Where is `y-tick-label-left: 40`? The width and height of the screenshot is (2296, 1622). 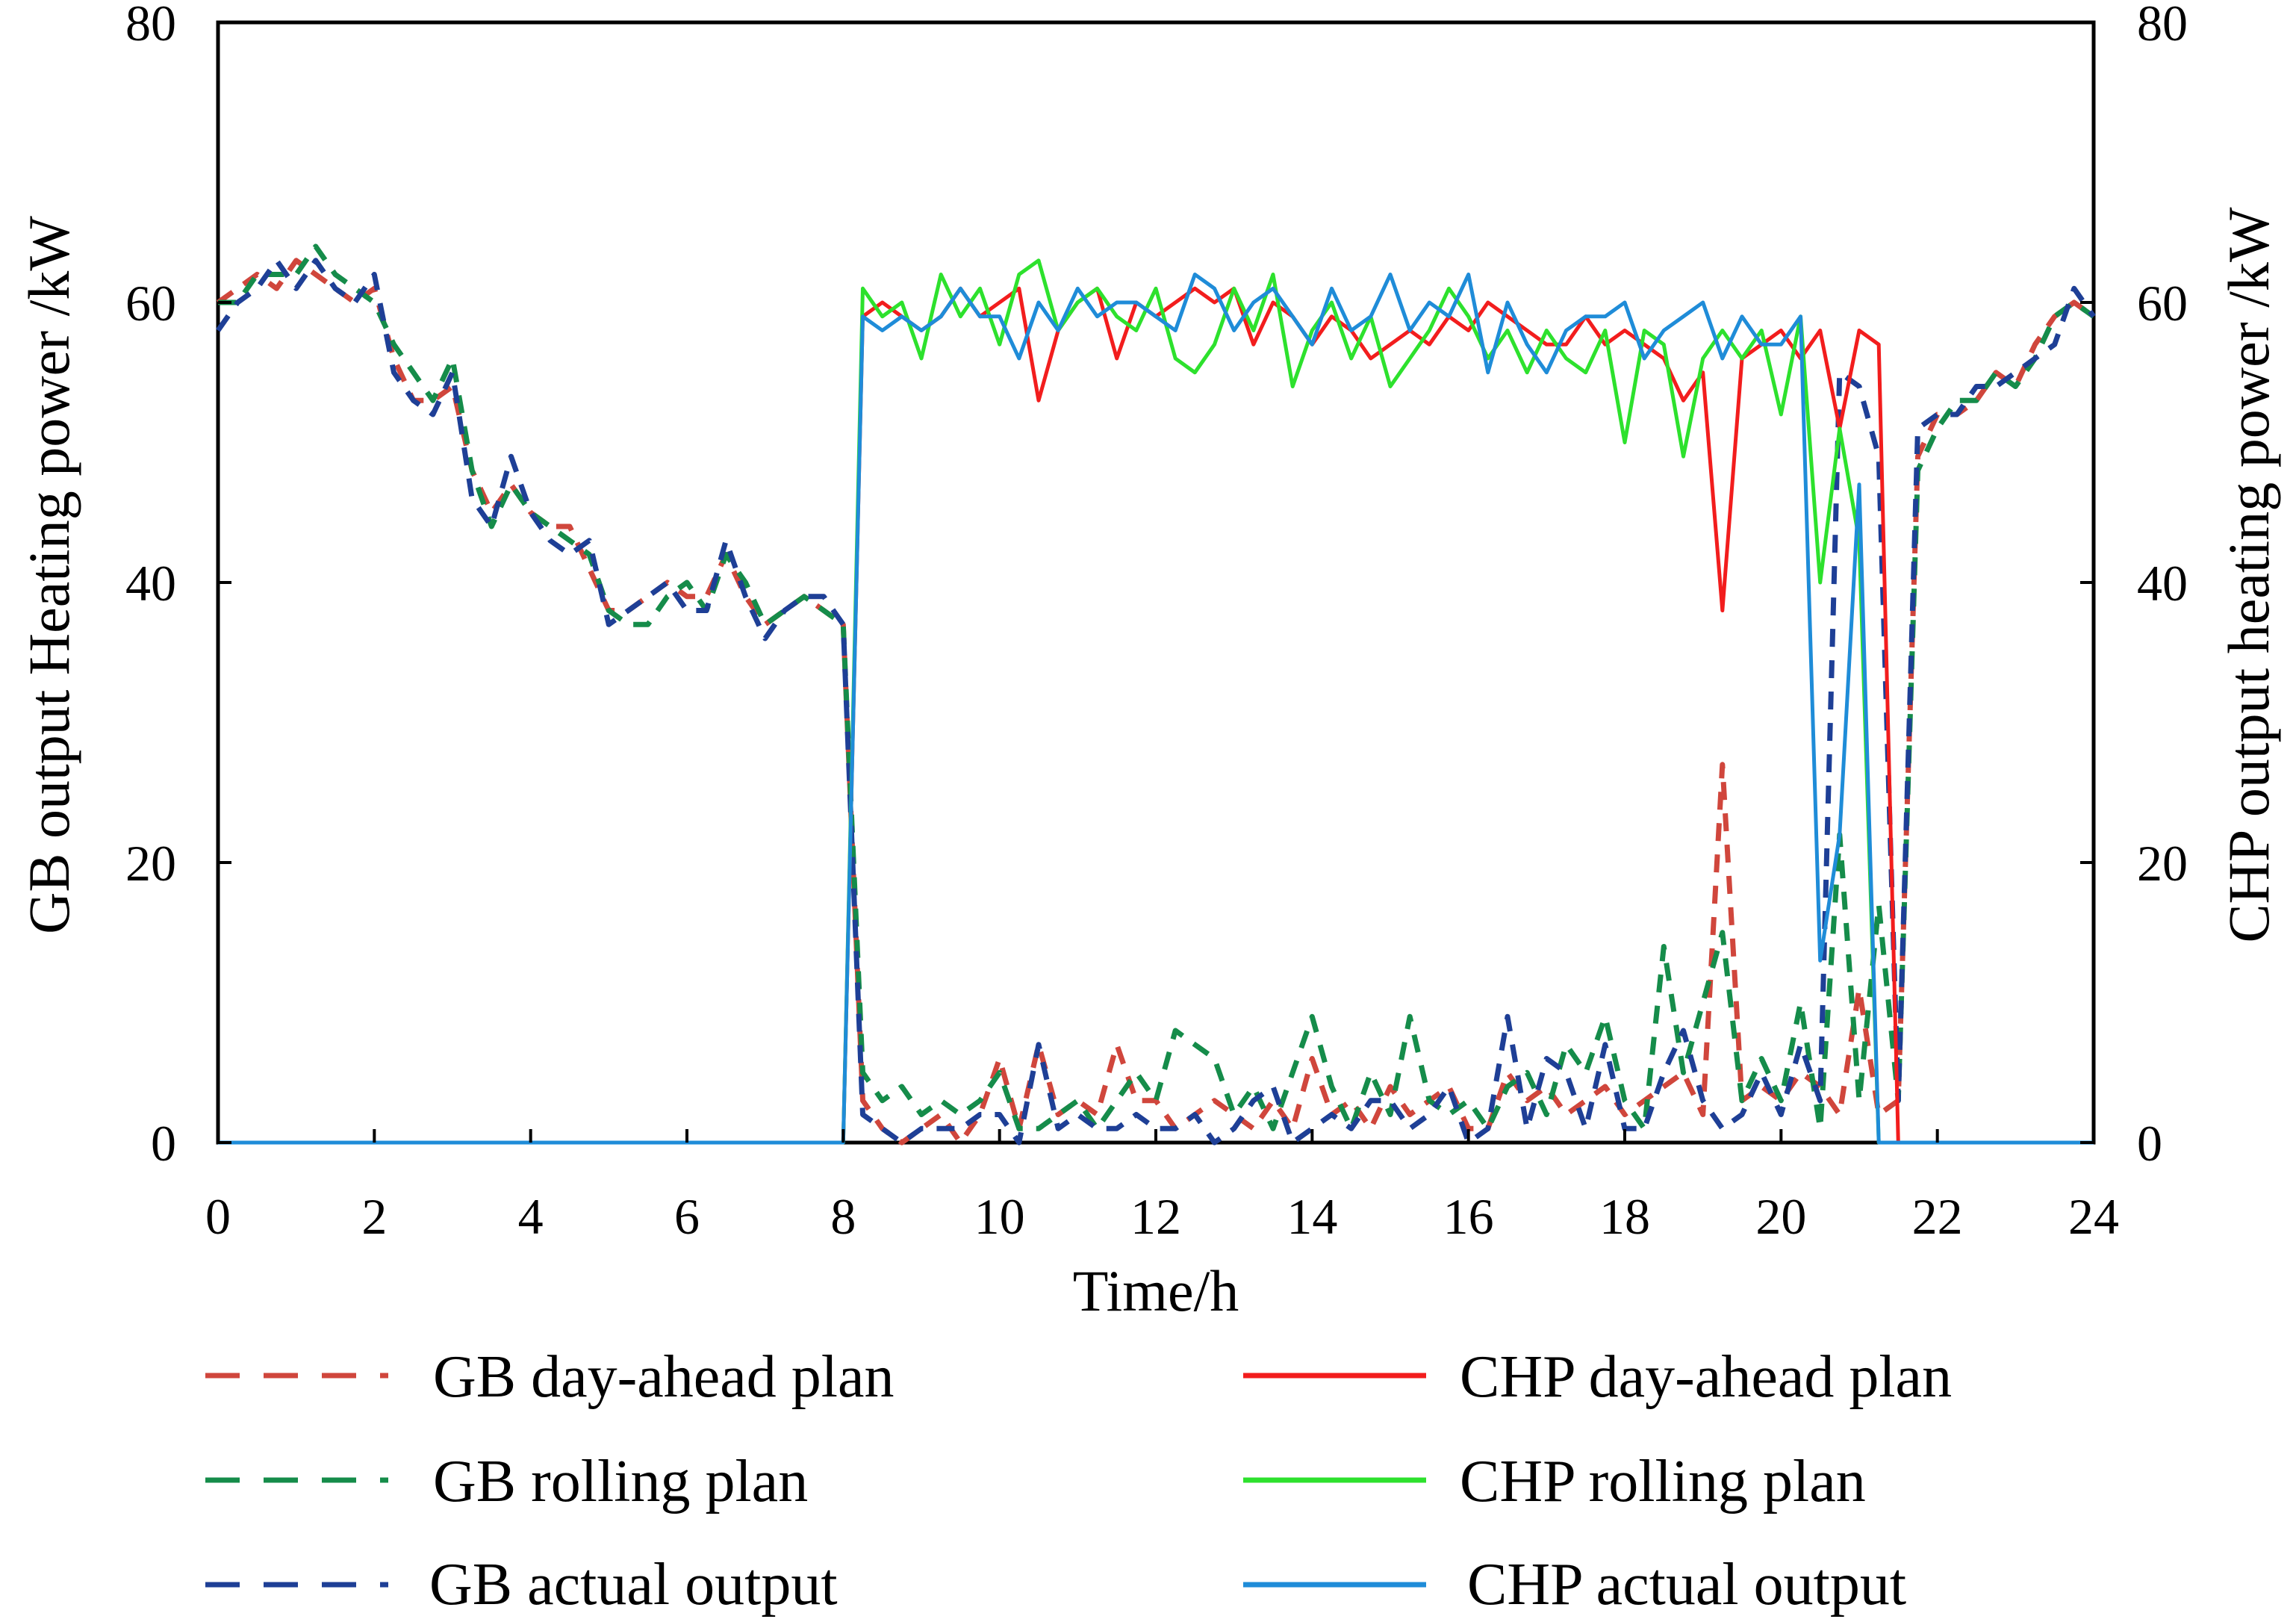 y-tick-label-left: 40 is located at coordinates (150, 583).